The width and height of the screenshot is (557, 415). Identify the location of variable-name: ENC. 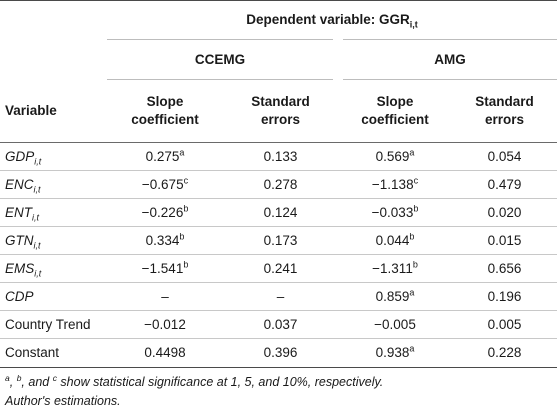
(19, 184).